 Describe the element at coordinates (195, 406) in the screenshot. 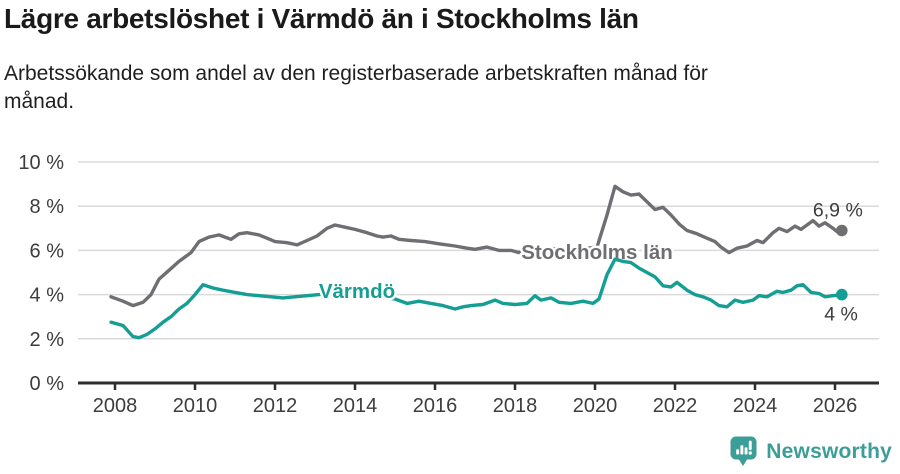

I see `x-tick-label: 2010` at that location.